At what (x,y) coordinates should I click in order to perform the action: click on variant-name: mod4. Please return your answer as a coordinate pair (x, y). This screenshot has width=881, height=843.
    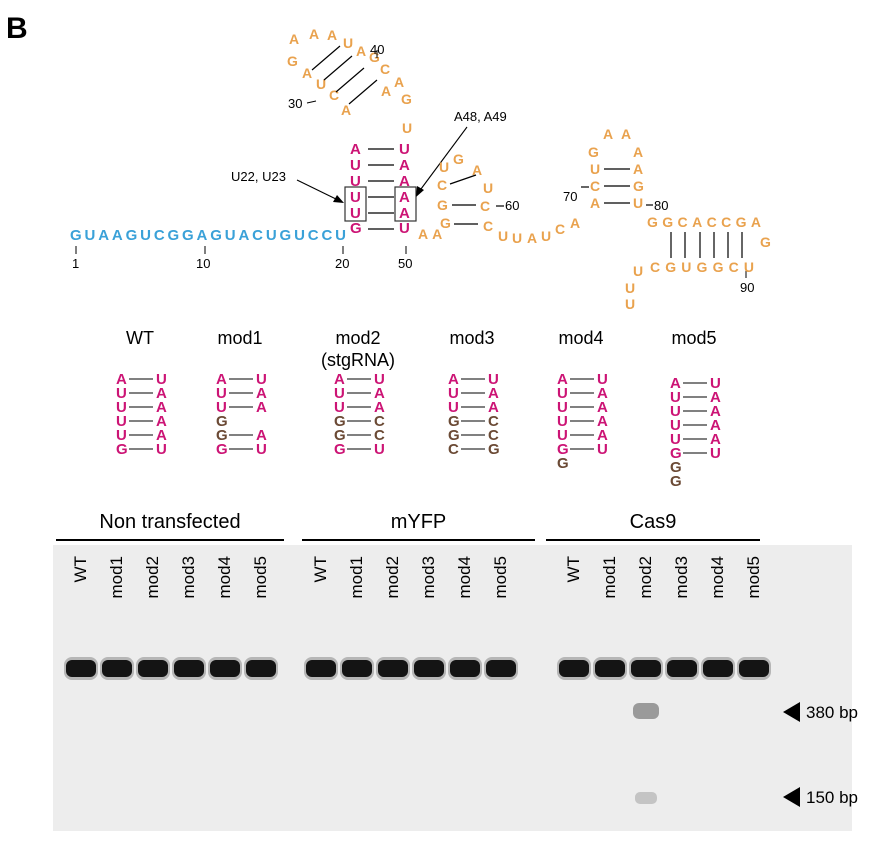
    Looking at the image, I should click on (580, 338).